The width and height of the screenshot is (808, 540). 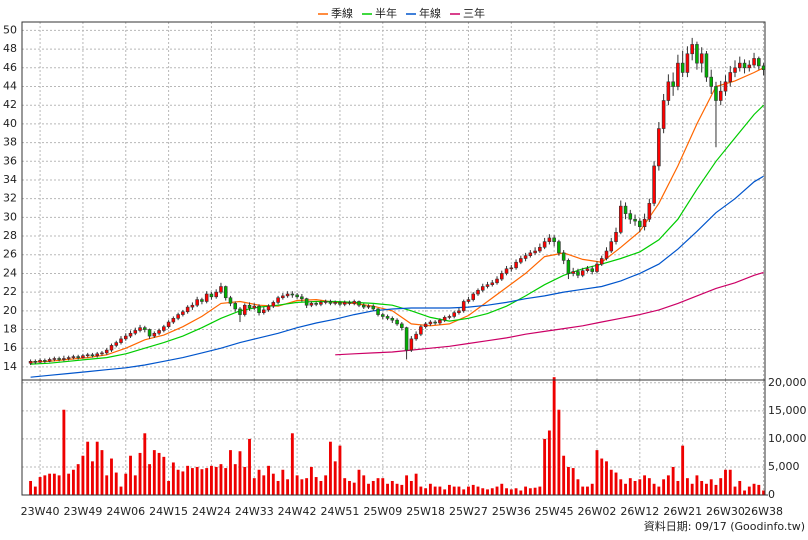 I want to click on x-tick-label: 24W51, so click(x=340, y=511).